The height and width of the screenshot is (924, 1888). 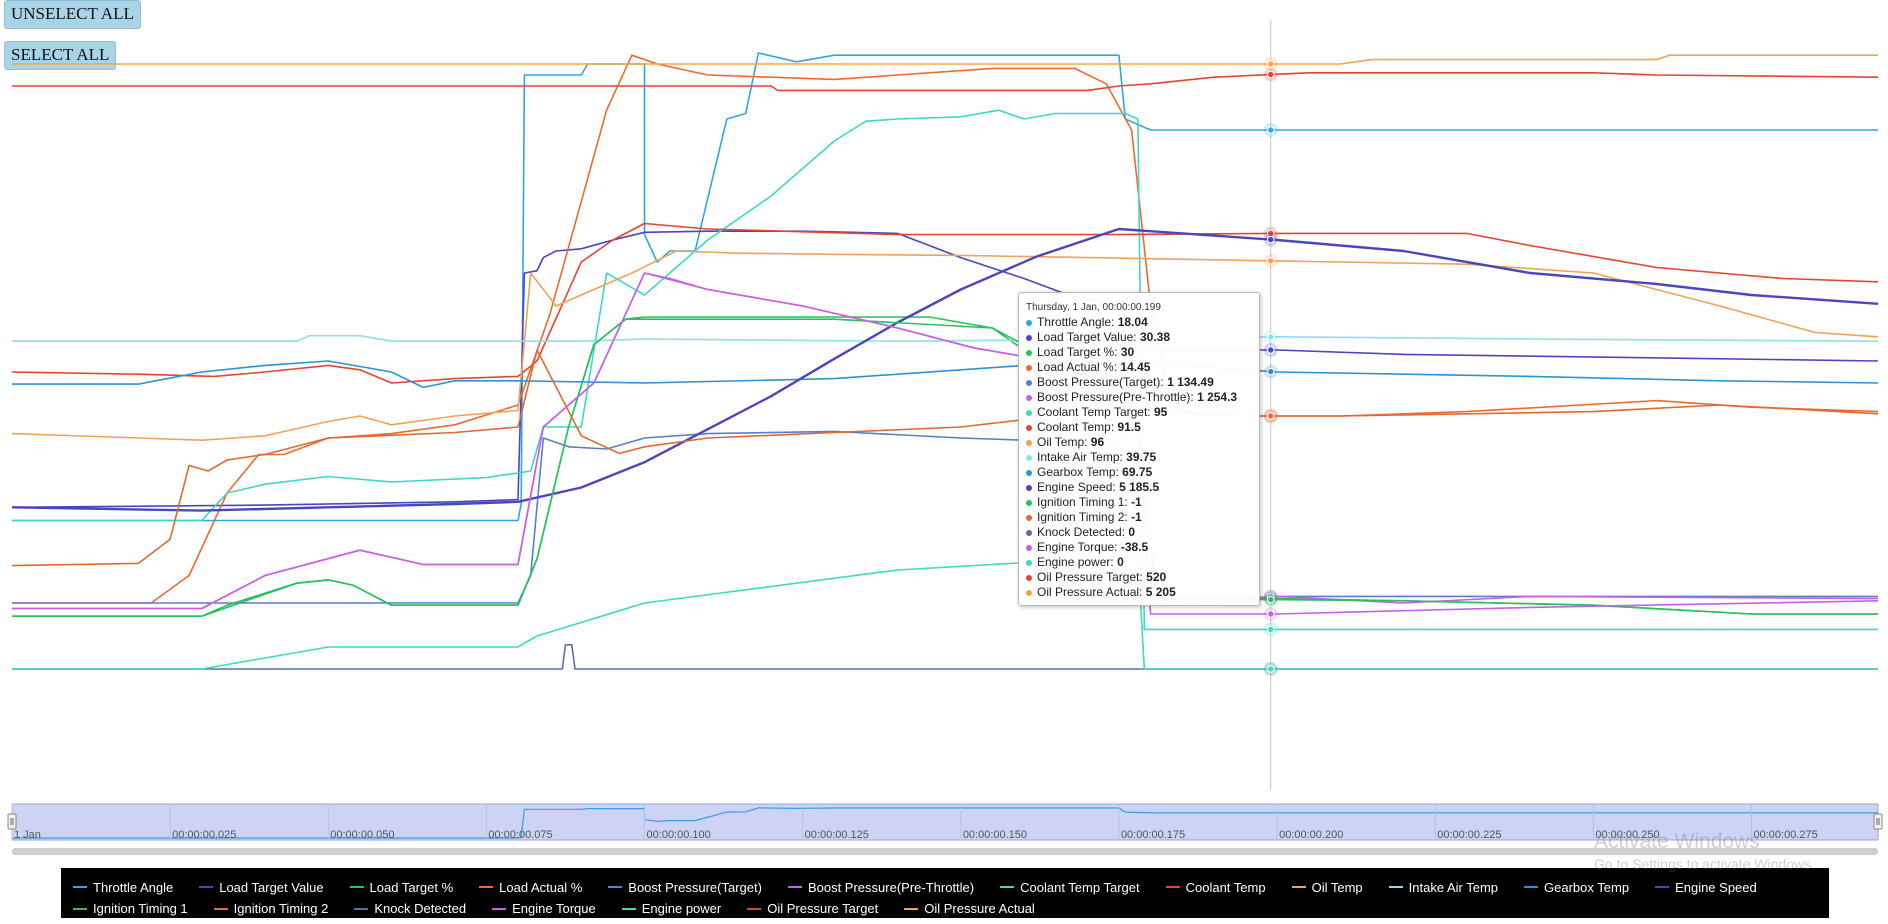 What do you see at coordinates (1093, 307) in the screenshot?
I see `tooltip-header: Thursday, 1 Jan, 00:00:00.199` at bounding box center [1093, 307].